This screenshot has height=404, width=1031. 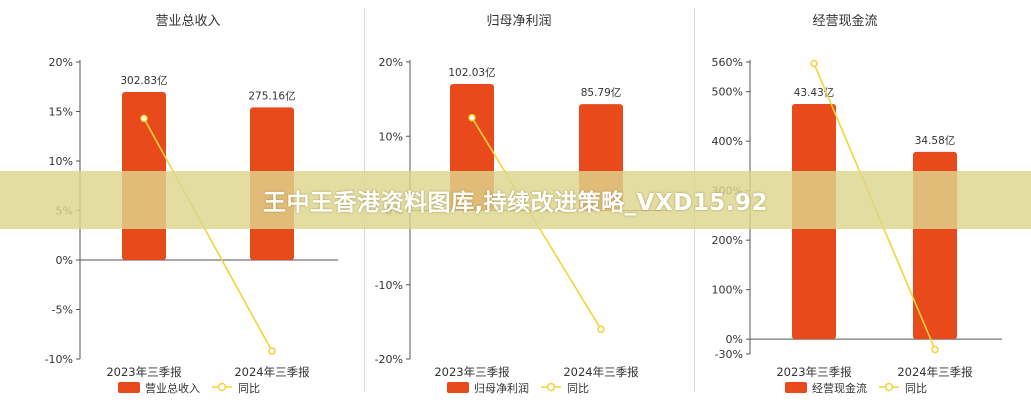 What do you see at coordinates (839, 388) in the screenshot?
I see `legend-bar-label: 经营现金流` at bounding box center [839, 388].